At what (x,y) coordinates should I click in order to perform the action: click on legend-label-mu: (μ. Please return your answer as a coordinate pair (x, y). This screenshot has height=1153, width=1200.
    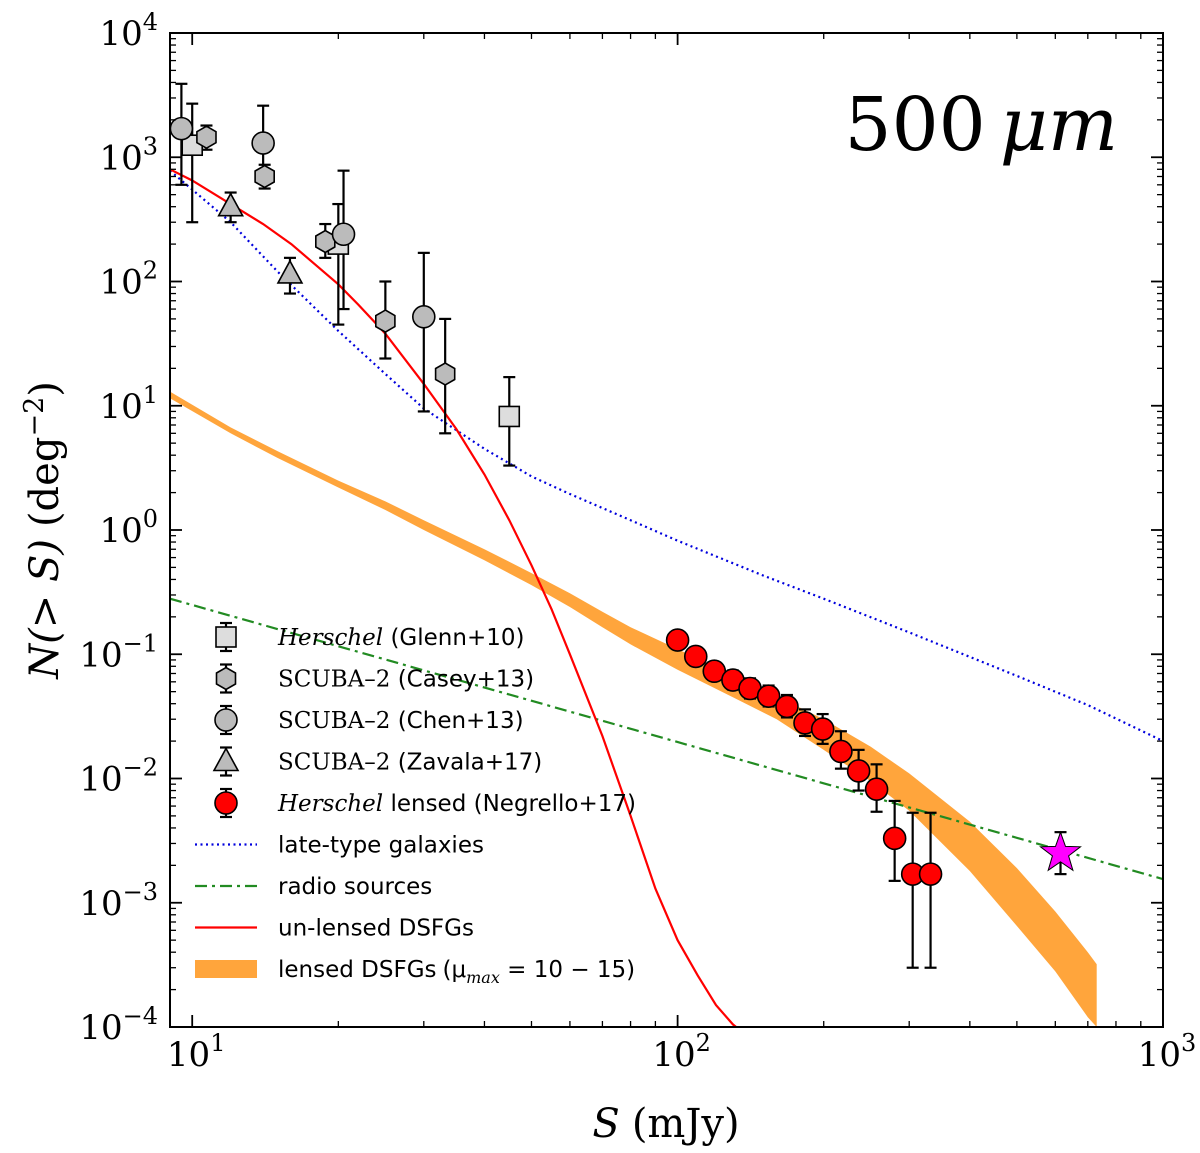
    Looking at the image, I should click on (455, 970).